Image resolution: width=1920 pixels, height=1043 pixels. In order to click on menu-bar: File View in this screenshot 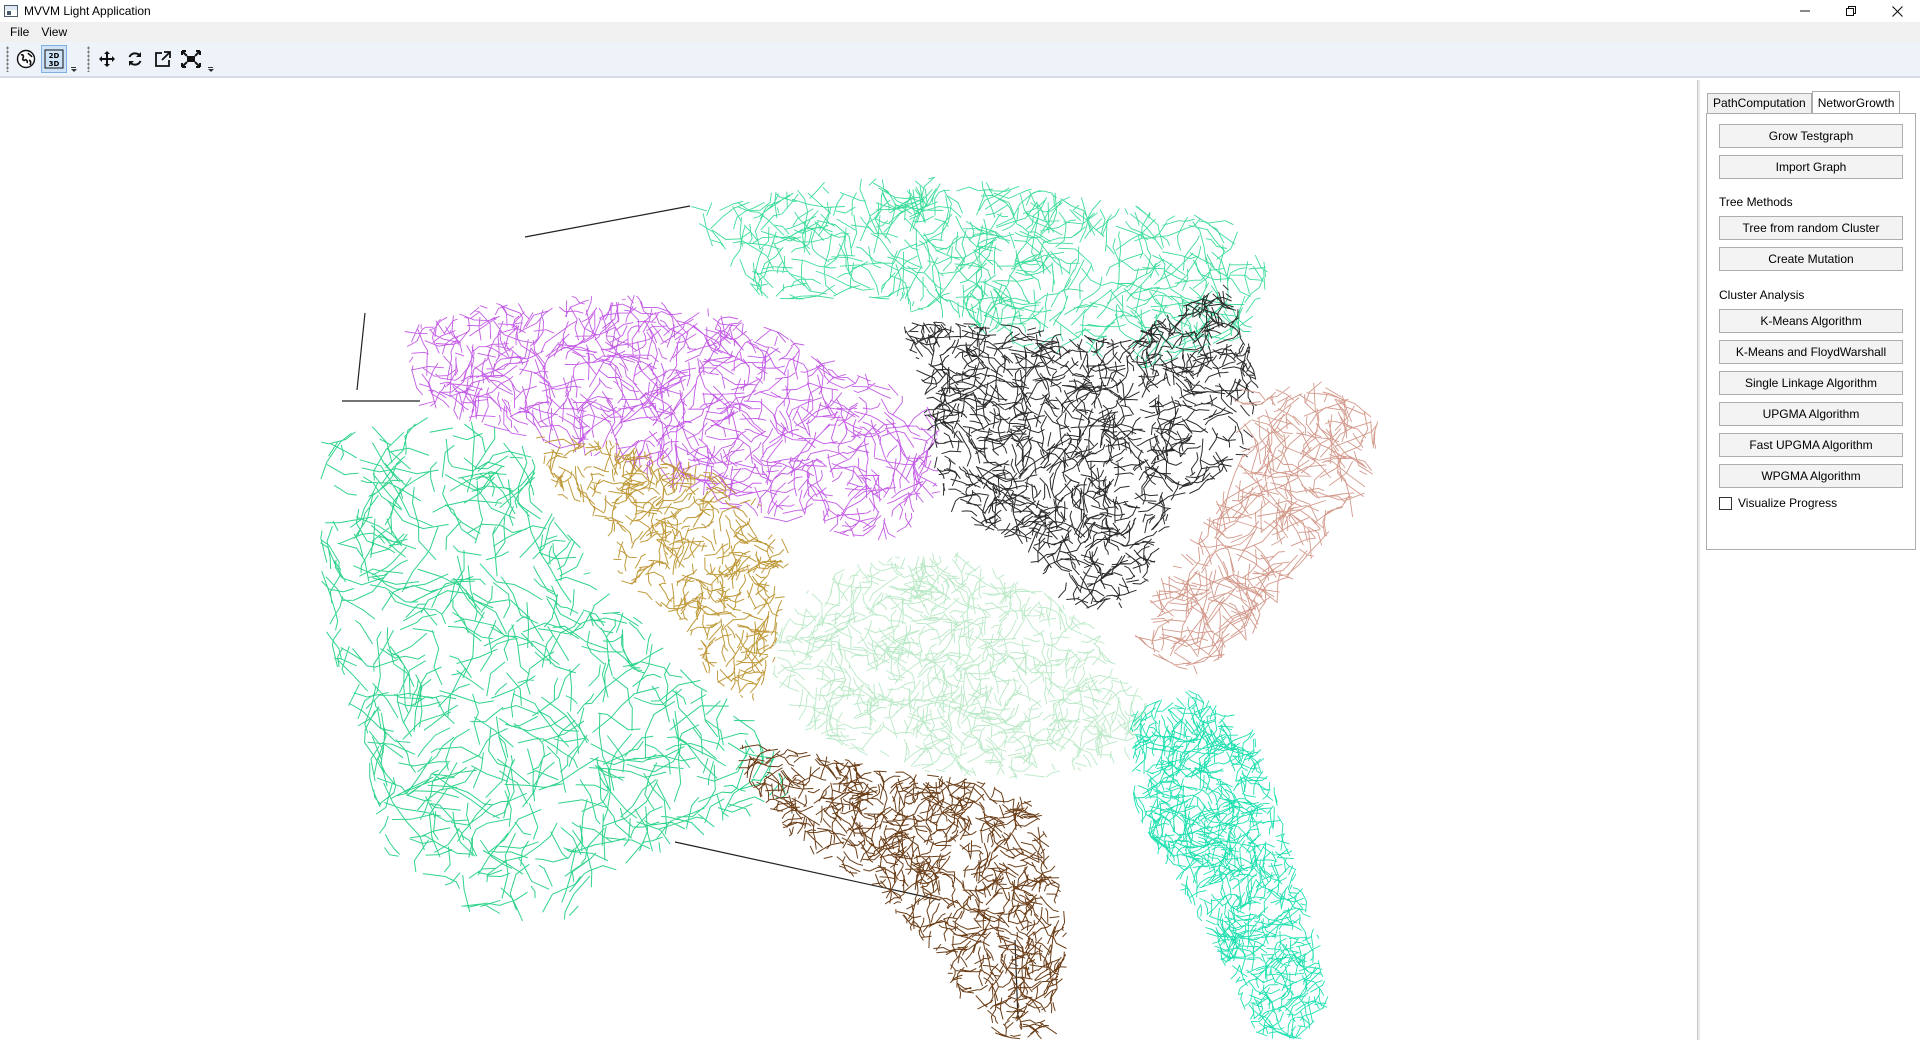, I will do `click(960, 32)`.